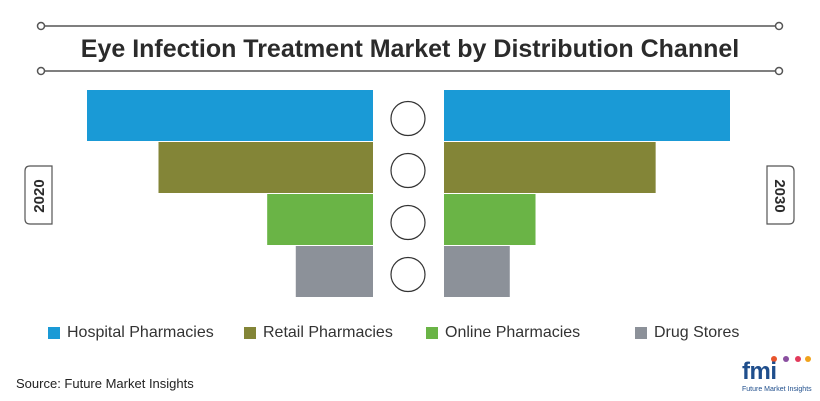 The image size is (820, 401). I want to click on logo-people-icon, so click(791, 359).